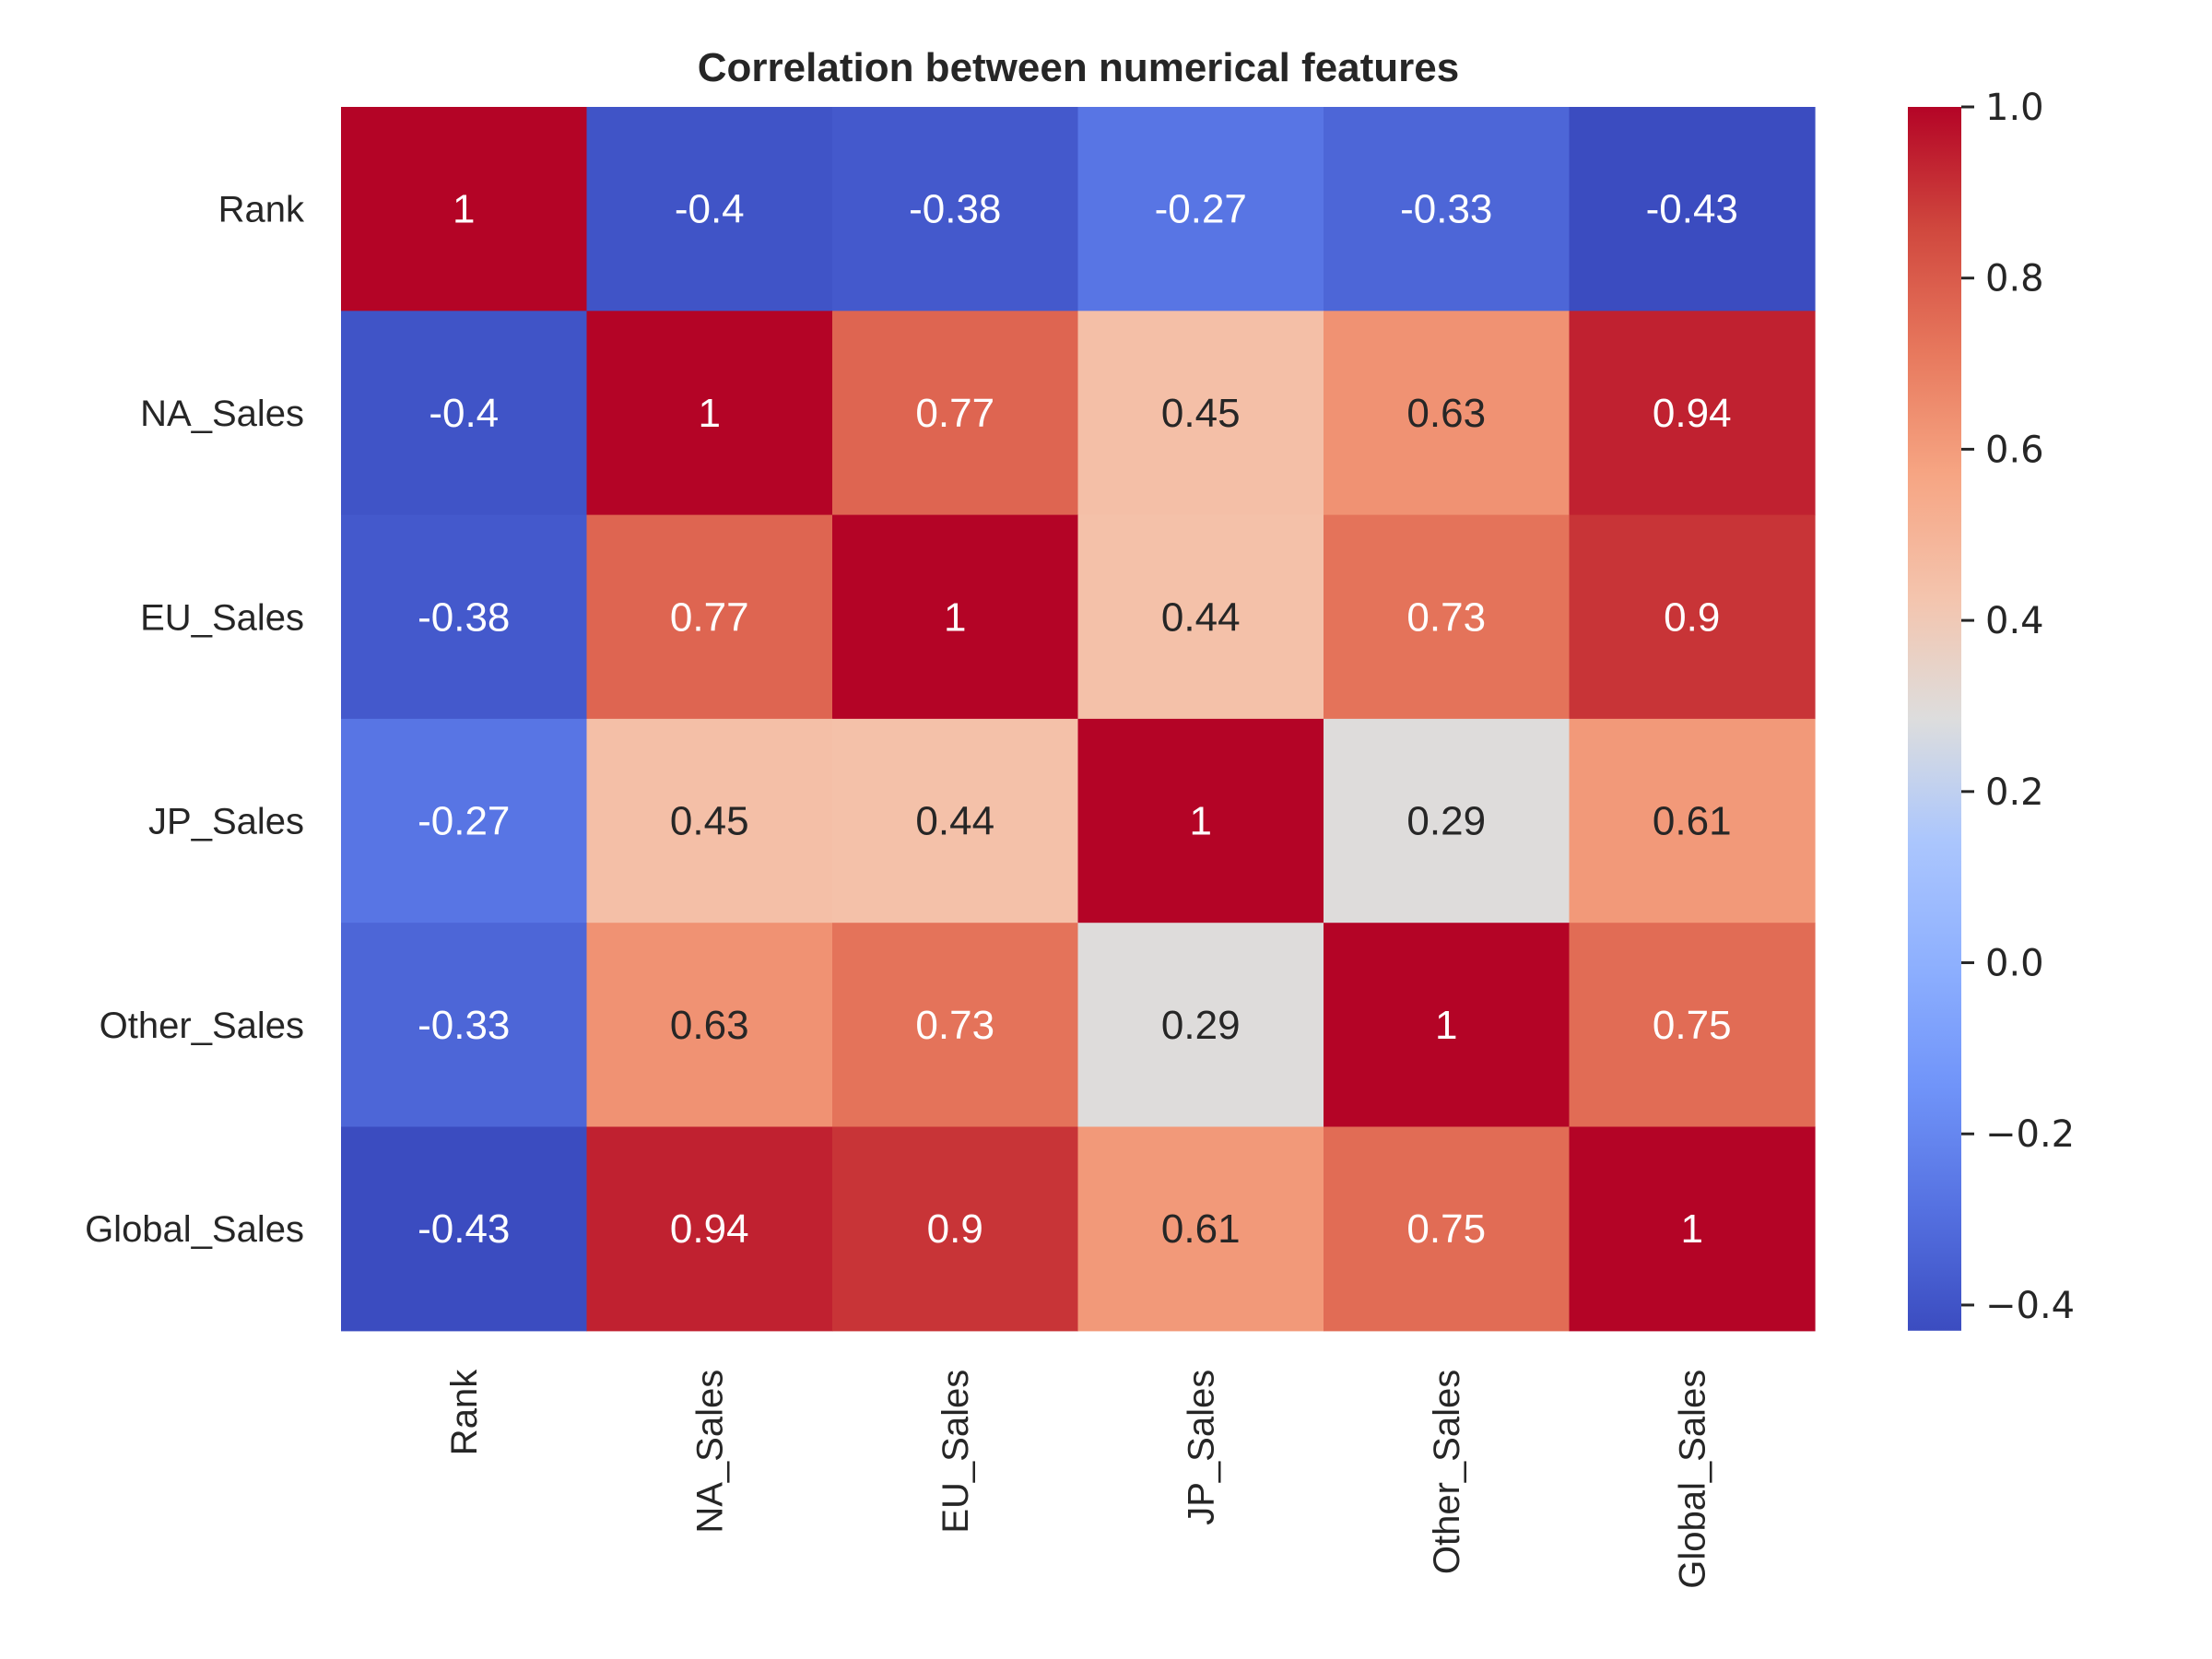  I want to click on cell-annotation-5-1: 0.94, so click(709, 1229).